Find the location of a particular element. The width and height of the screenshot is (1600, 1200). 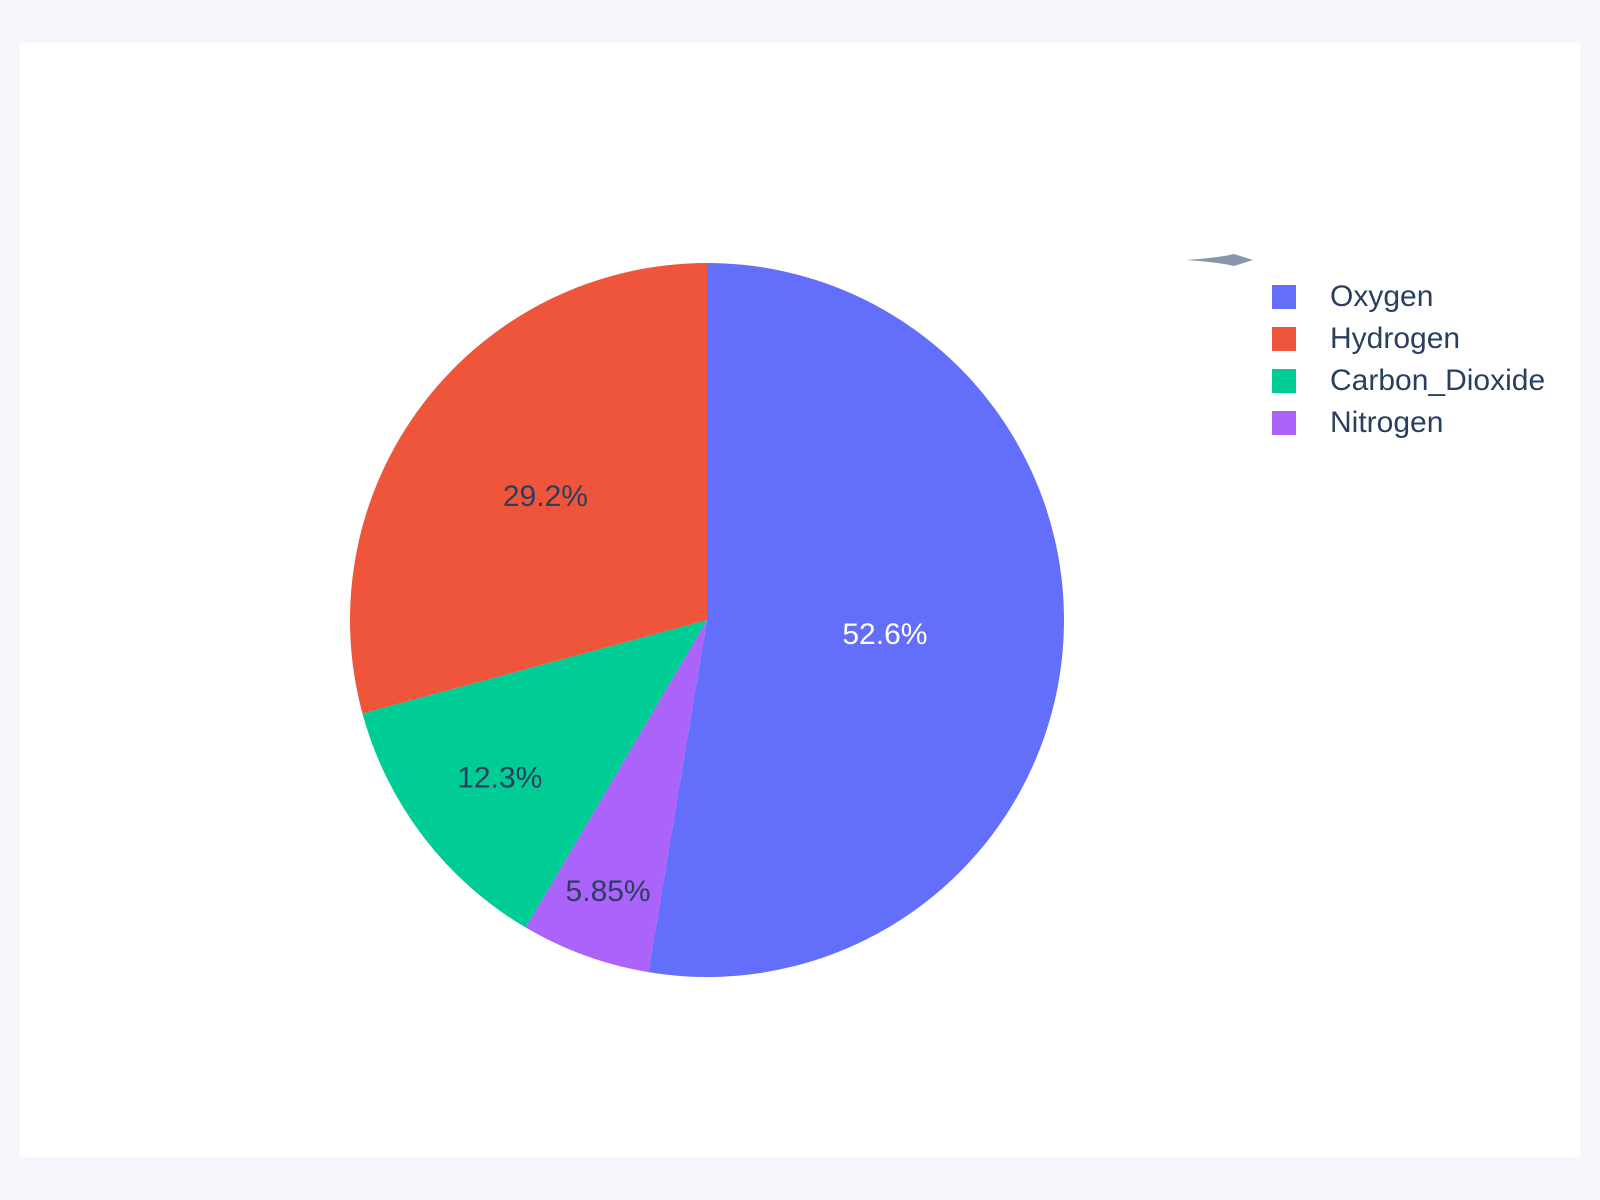

legend-label-oxygen: Oxygen is located at coordinates (1382, 296).